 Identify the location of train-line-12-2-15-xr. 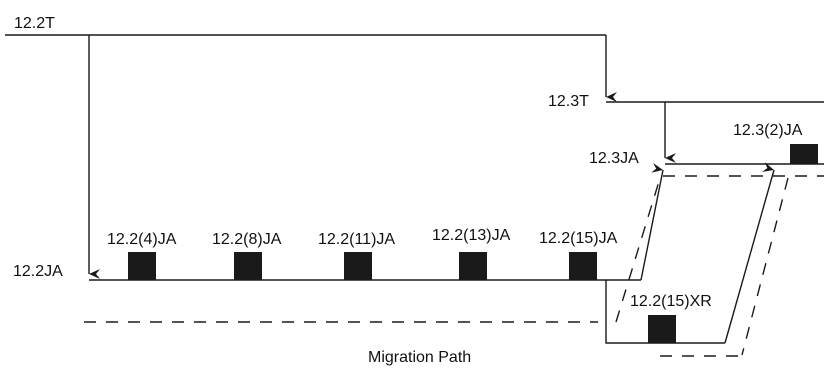
(665, 312).